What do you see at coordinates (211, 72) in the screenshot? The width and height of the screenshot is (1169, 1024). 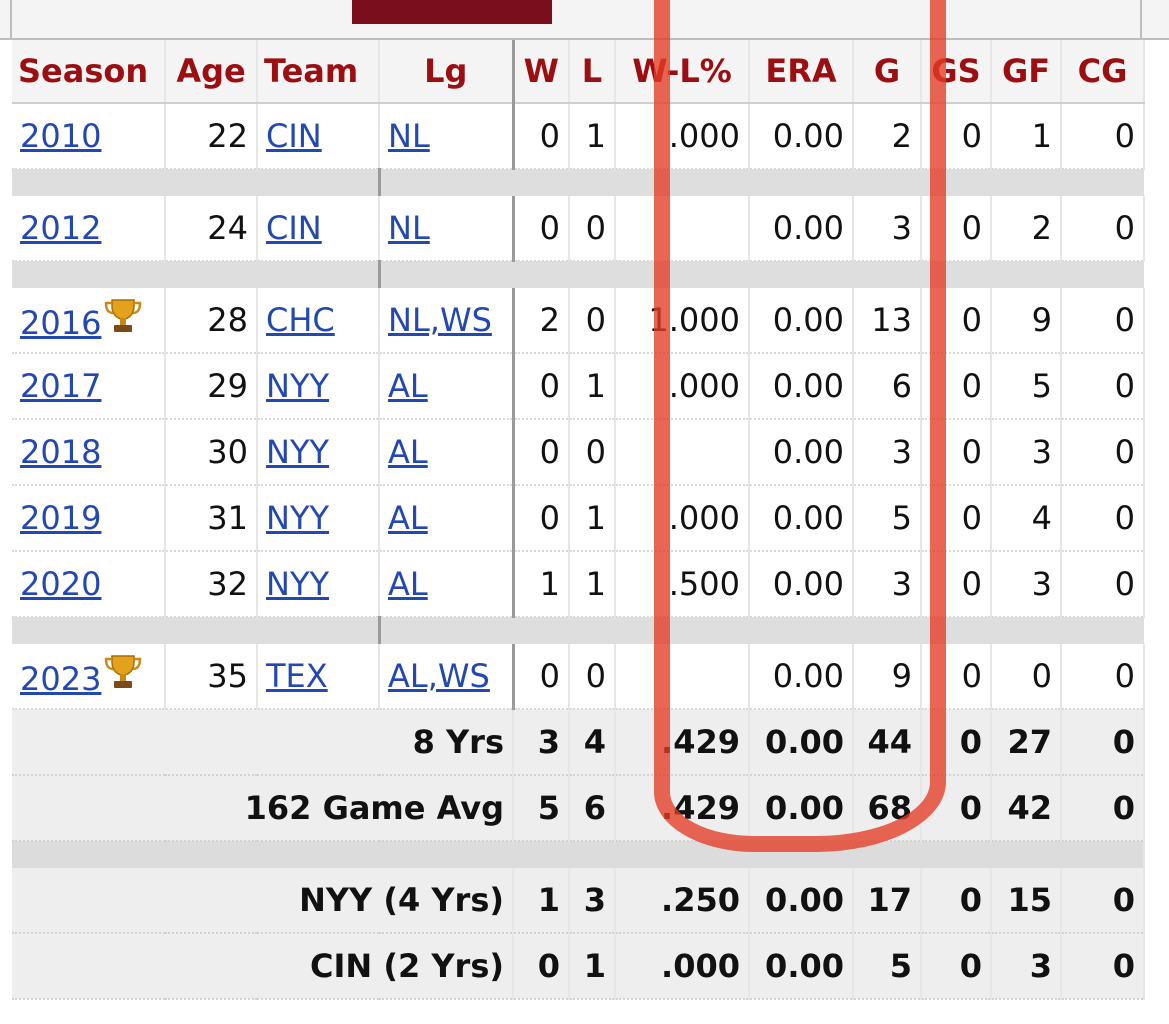 I see `col-header-age: Age` at bounding box center [211, 72].